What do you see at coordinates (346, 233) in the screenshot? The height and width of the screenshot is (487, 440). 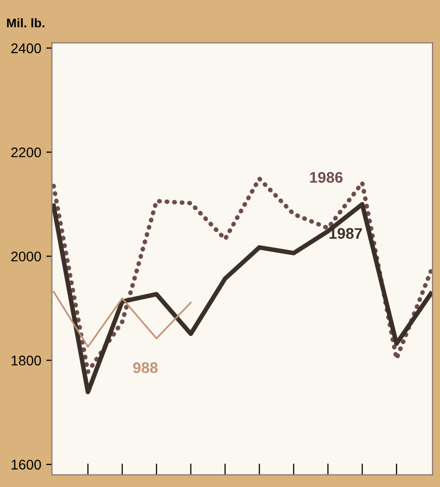 I see `series-label: 1987` at bounding box center [346, 233].